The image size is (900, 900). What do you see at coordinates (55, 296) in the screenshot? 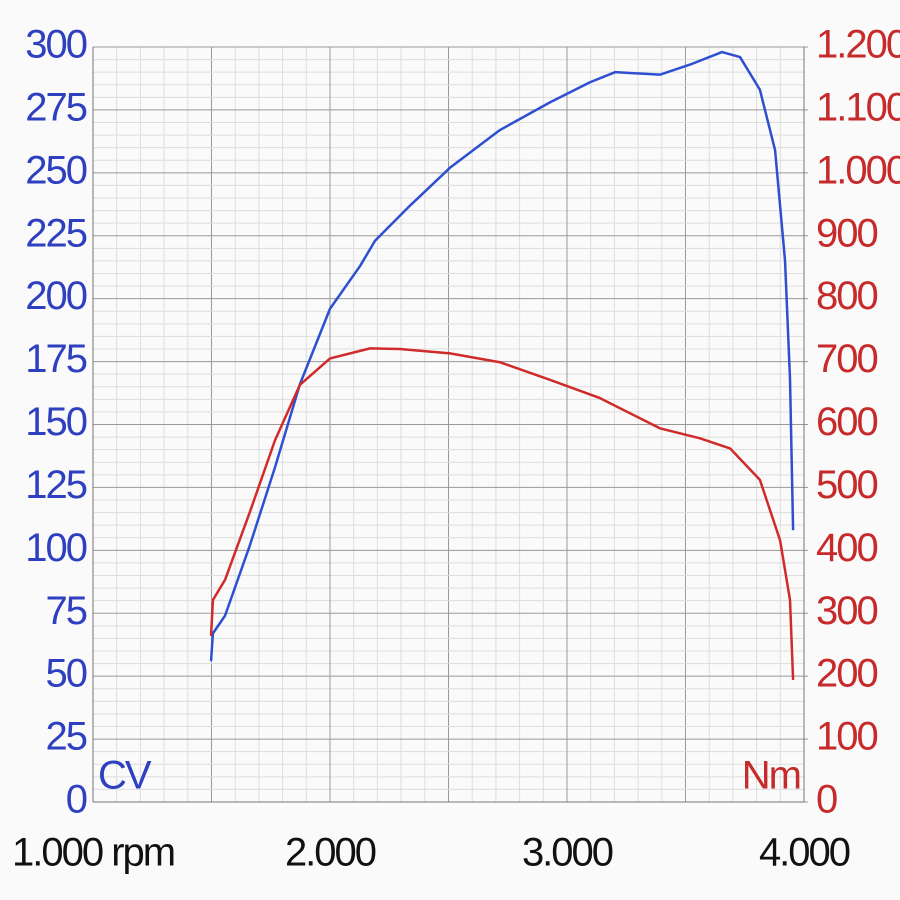
I see `y-tick-label: 200` at bounding box center [55, 296].